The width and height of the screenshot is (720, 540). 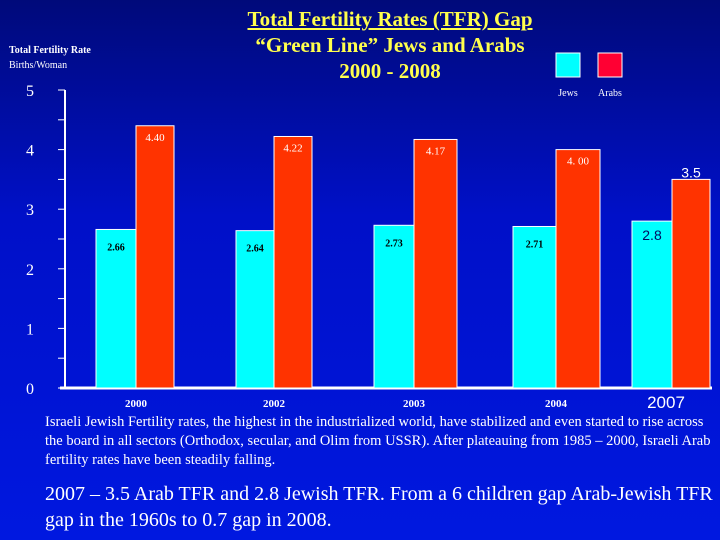 I want to click on bar-arabs-2004, so click(x=578, y=269).